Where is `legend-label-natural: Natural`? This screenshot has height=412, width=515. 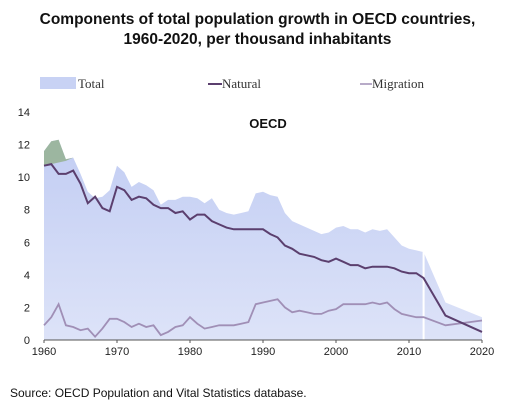
legend-label-natural: Natural is located at coordinates (241, 83).